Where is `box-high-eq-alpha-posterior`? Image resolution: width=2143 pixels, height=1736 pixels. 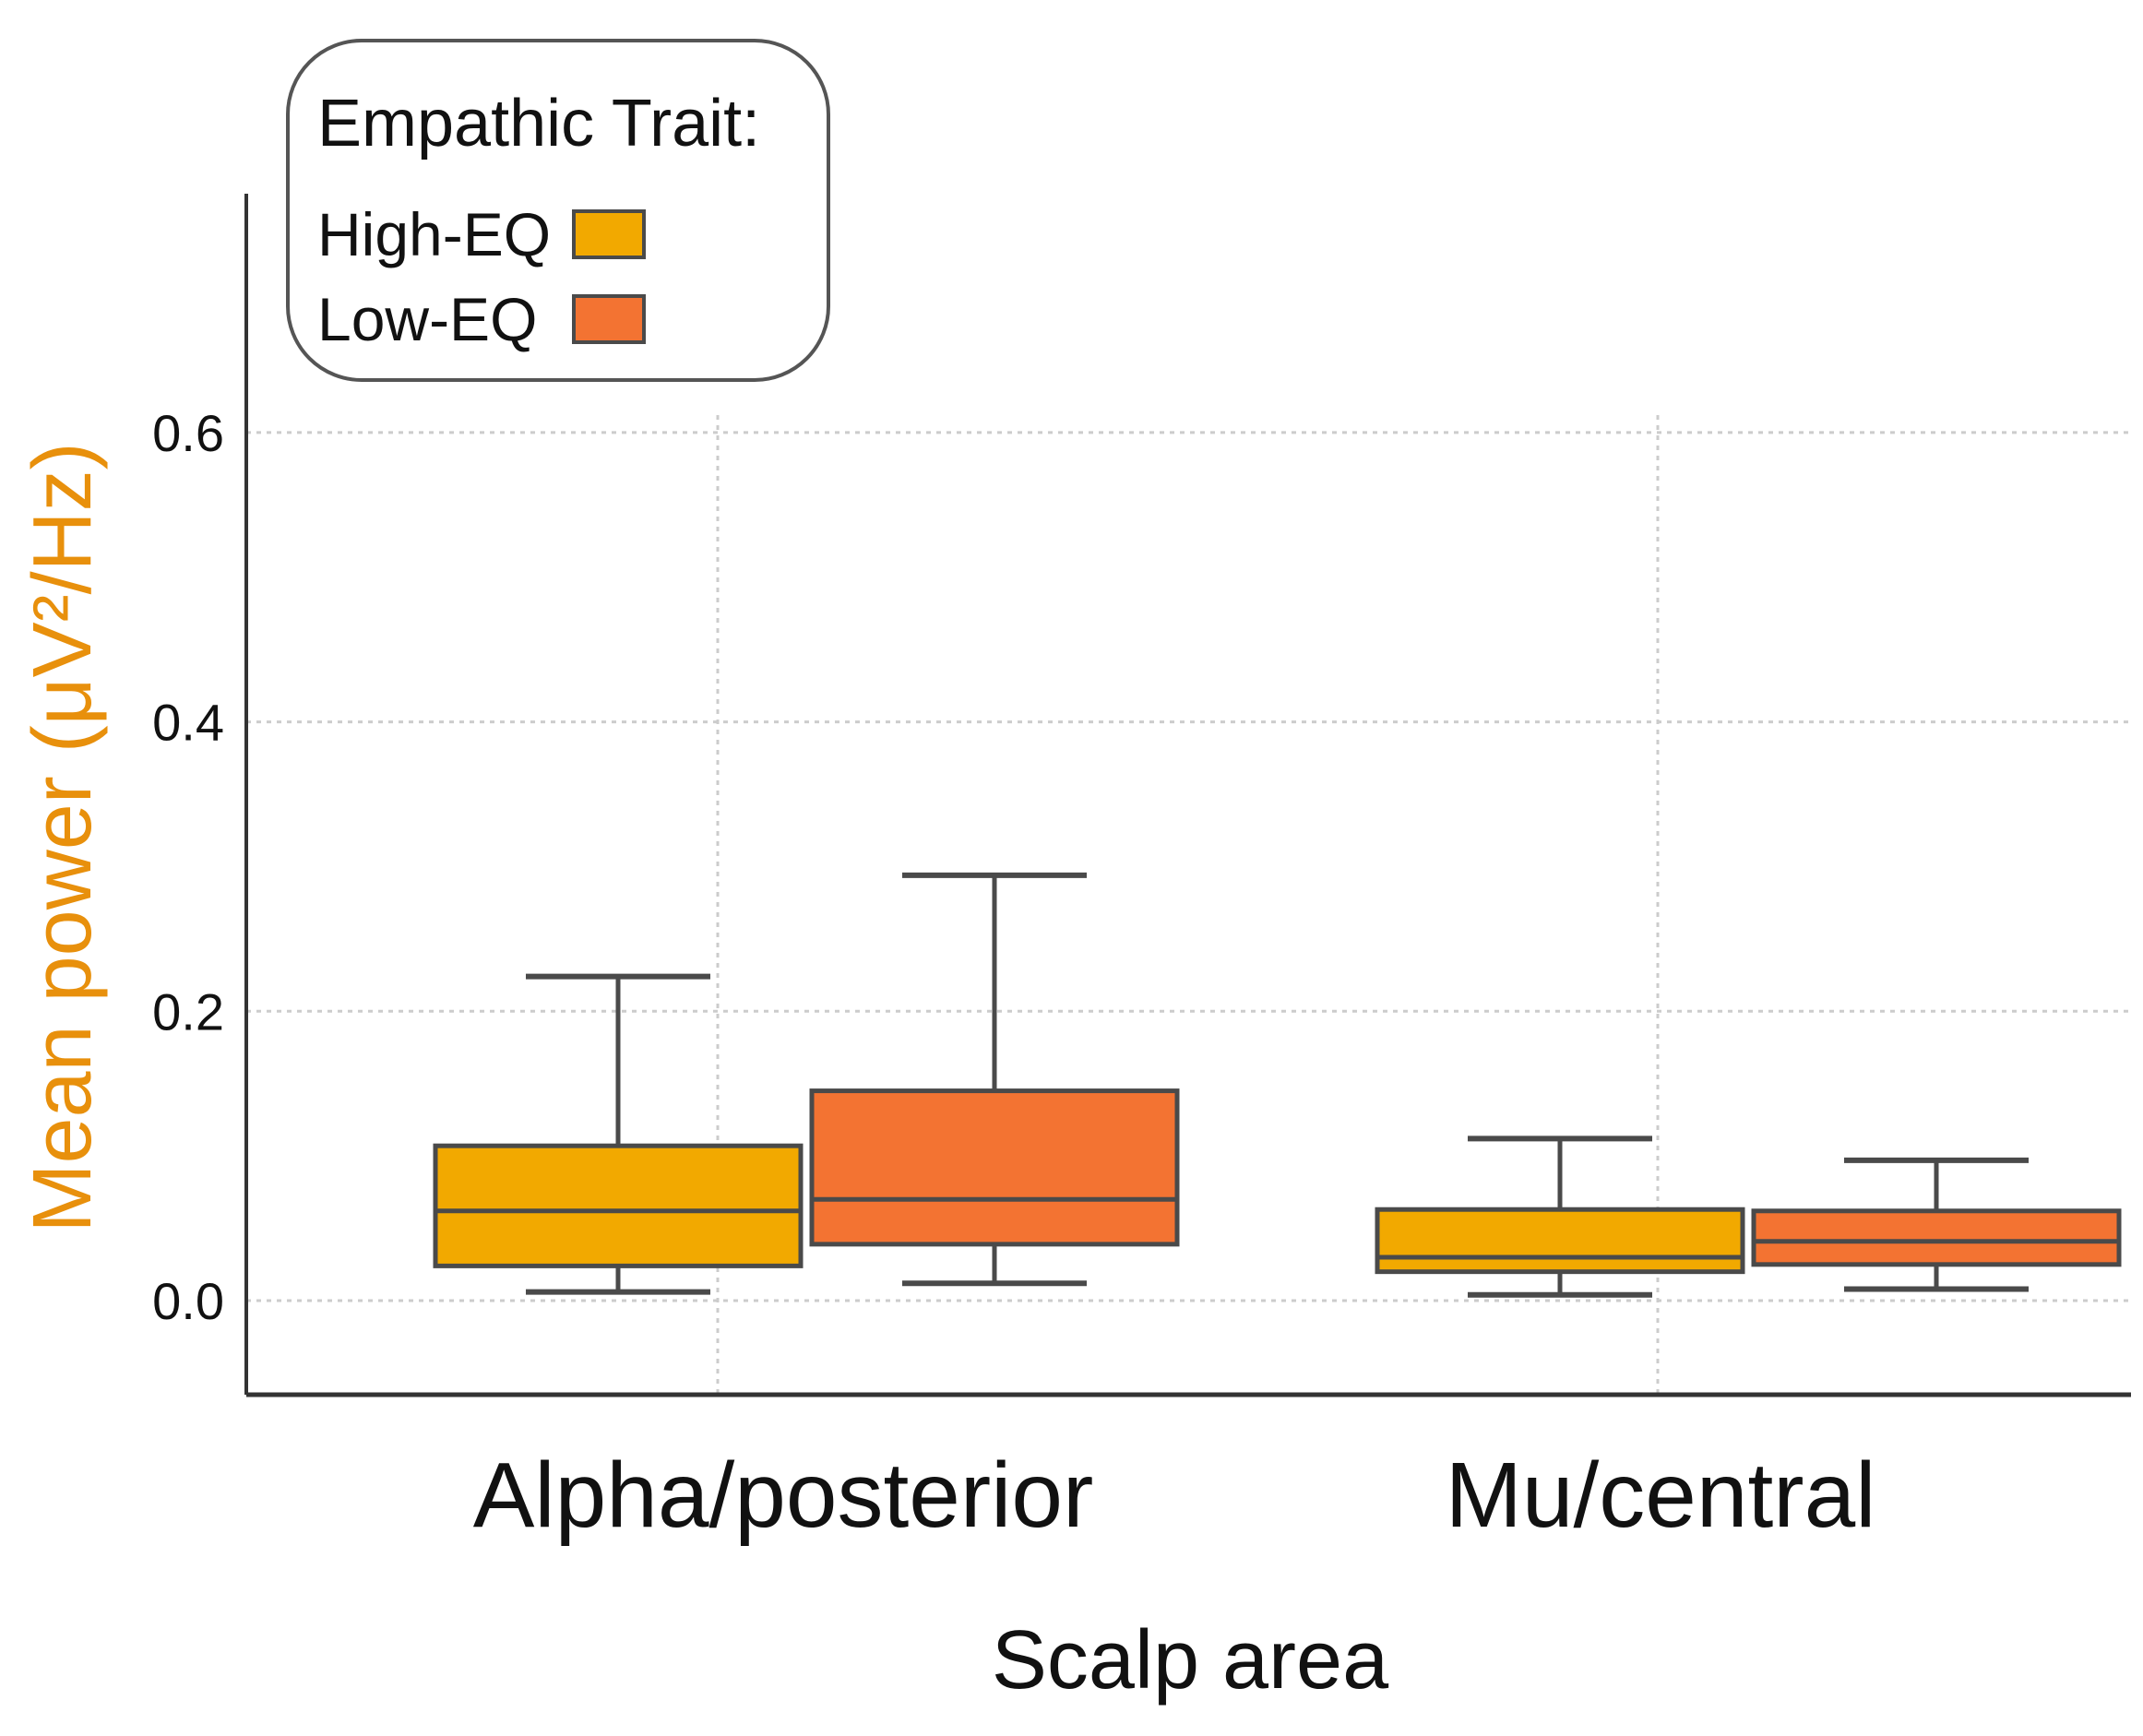 box-high-eq-alpha-posterior is located at coordinates (618, 1134).